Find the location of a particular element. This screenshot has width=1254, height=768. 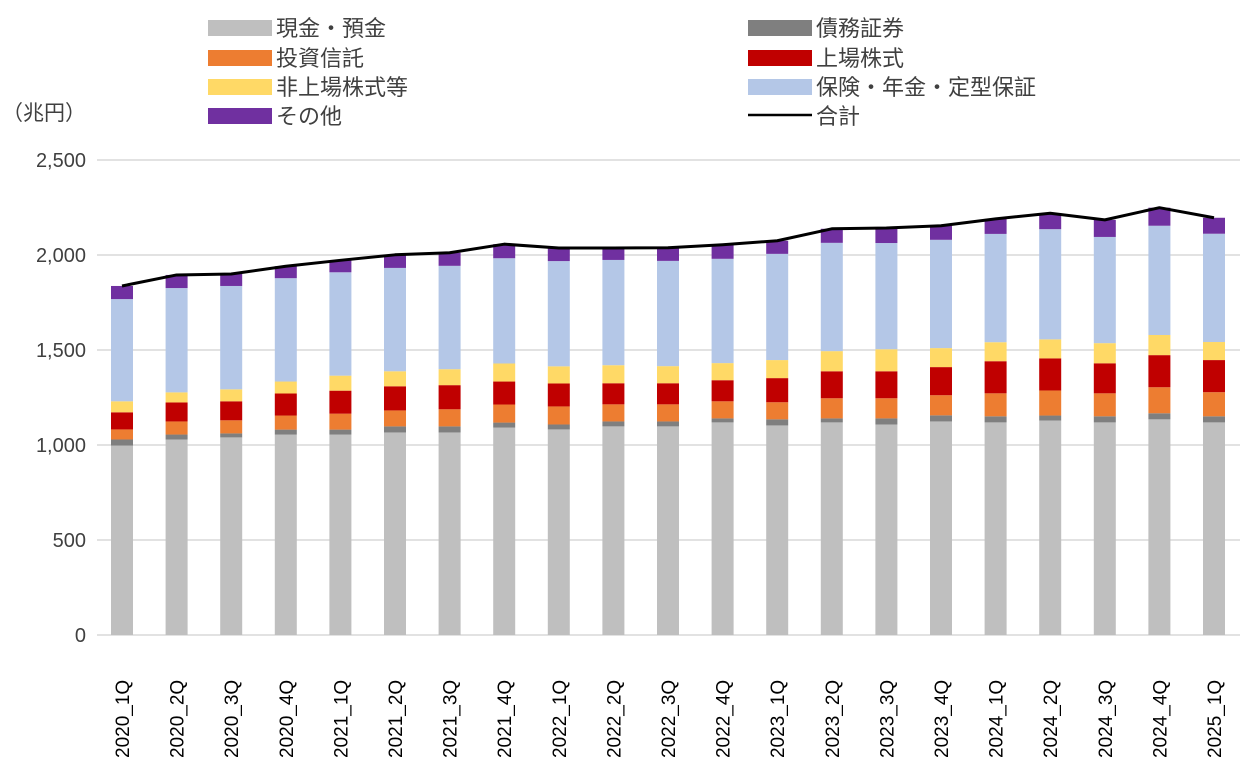

x-tick-label: 2021_1Q is located at coordinates (341, 719).